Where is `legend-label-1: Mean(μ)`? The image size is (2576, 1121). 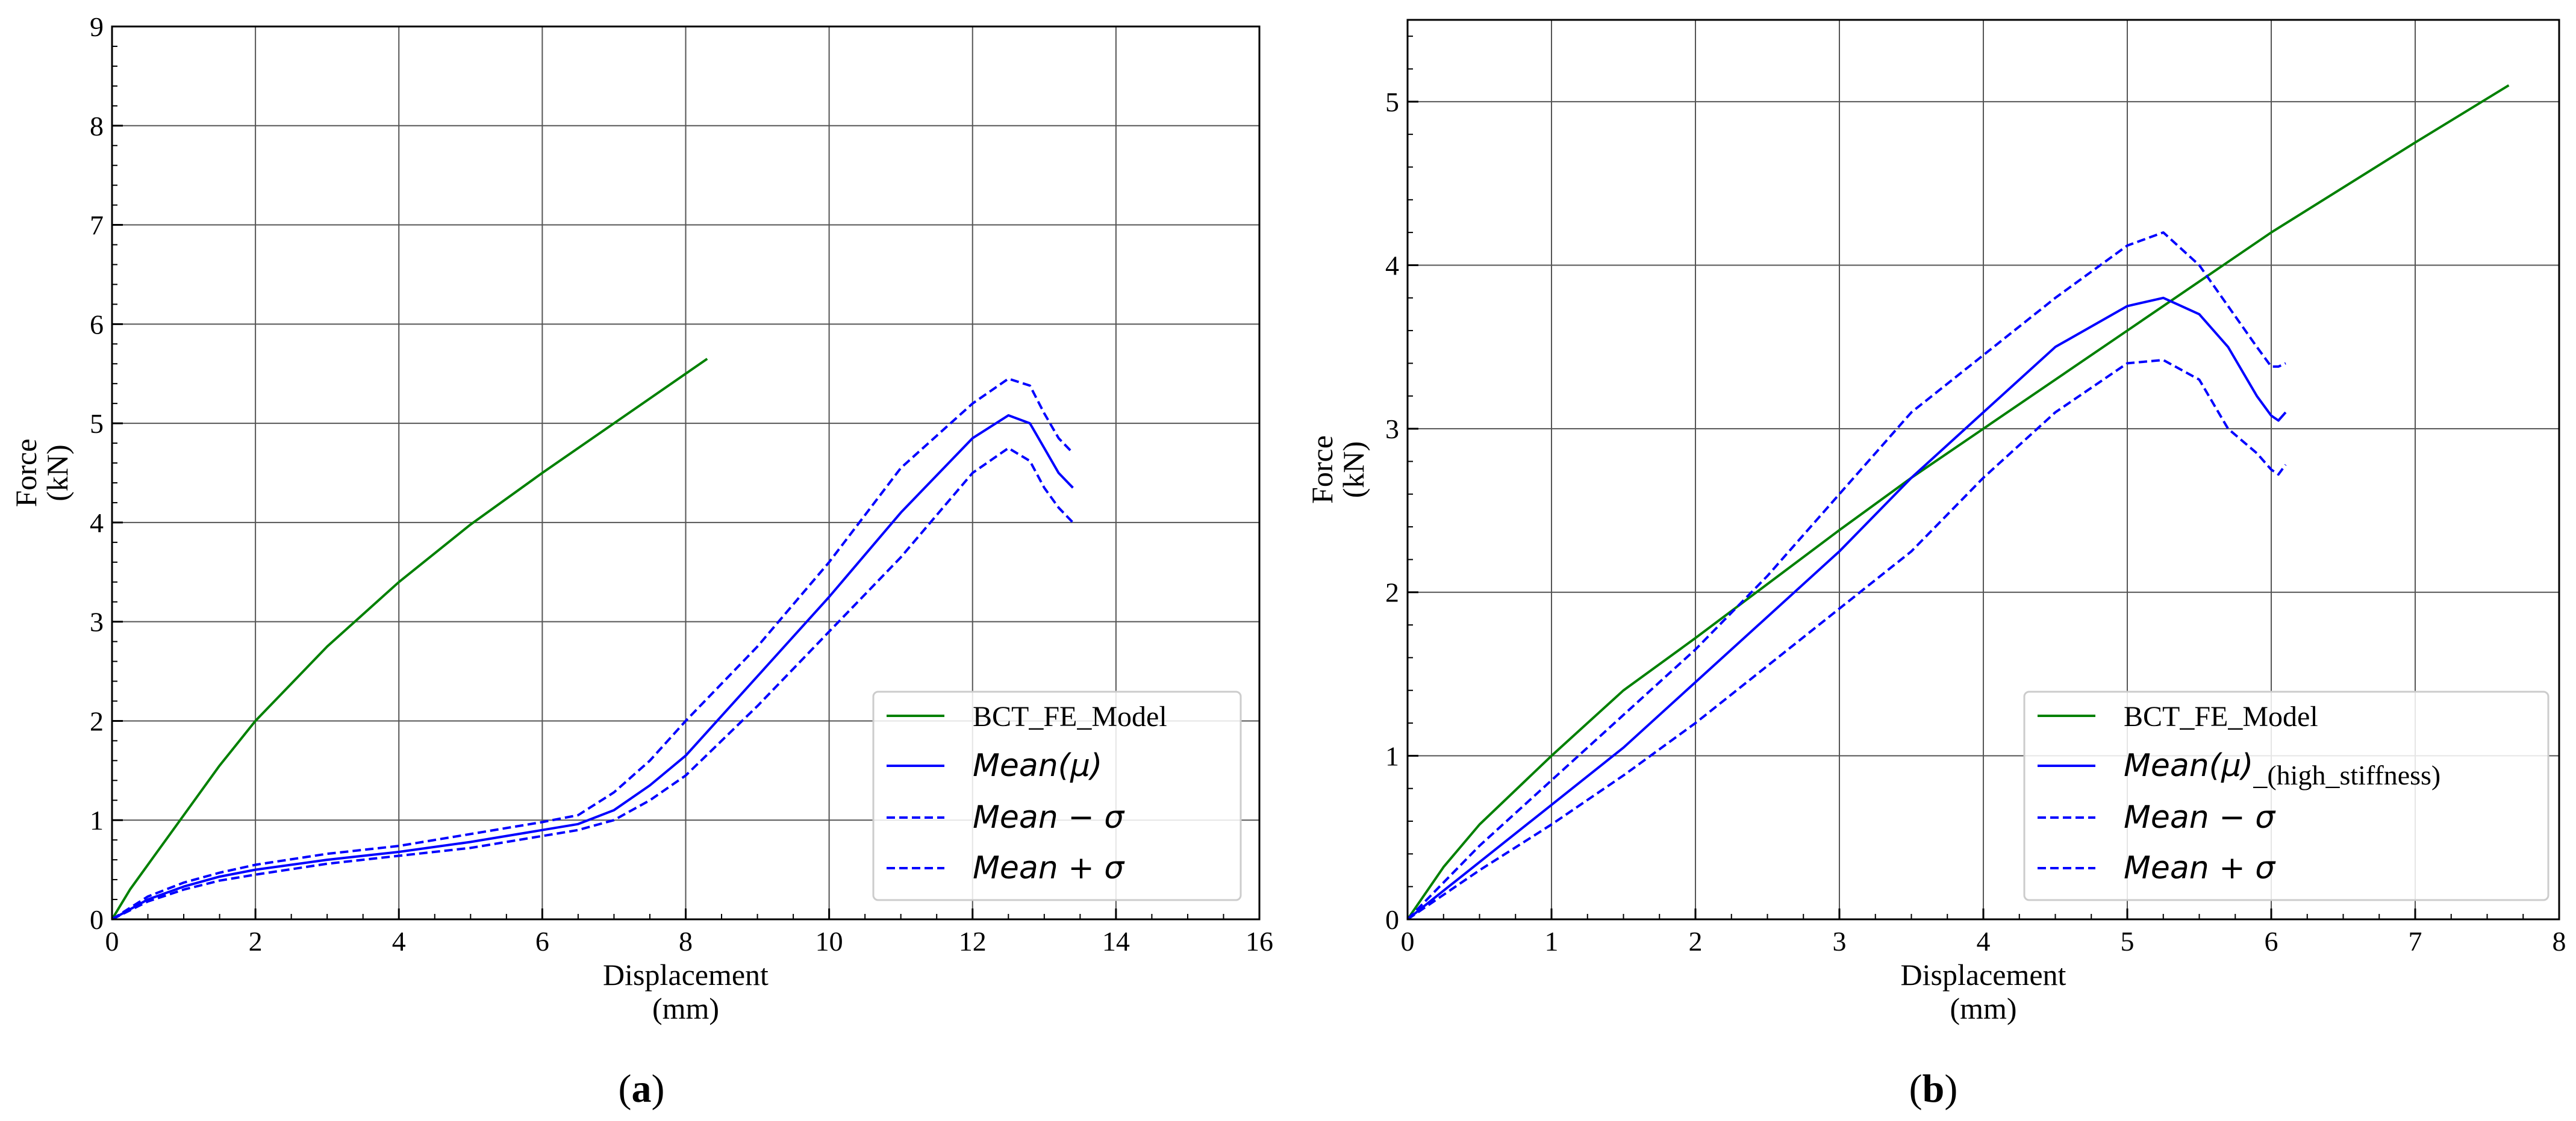 legend-label-1: Mean(μ) is located at coordinates (1037, 766).